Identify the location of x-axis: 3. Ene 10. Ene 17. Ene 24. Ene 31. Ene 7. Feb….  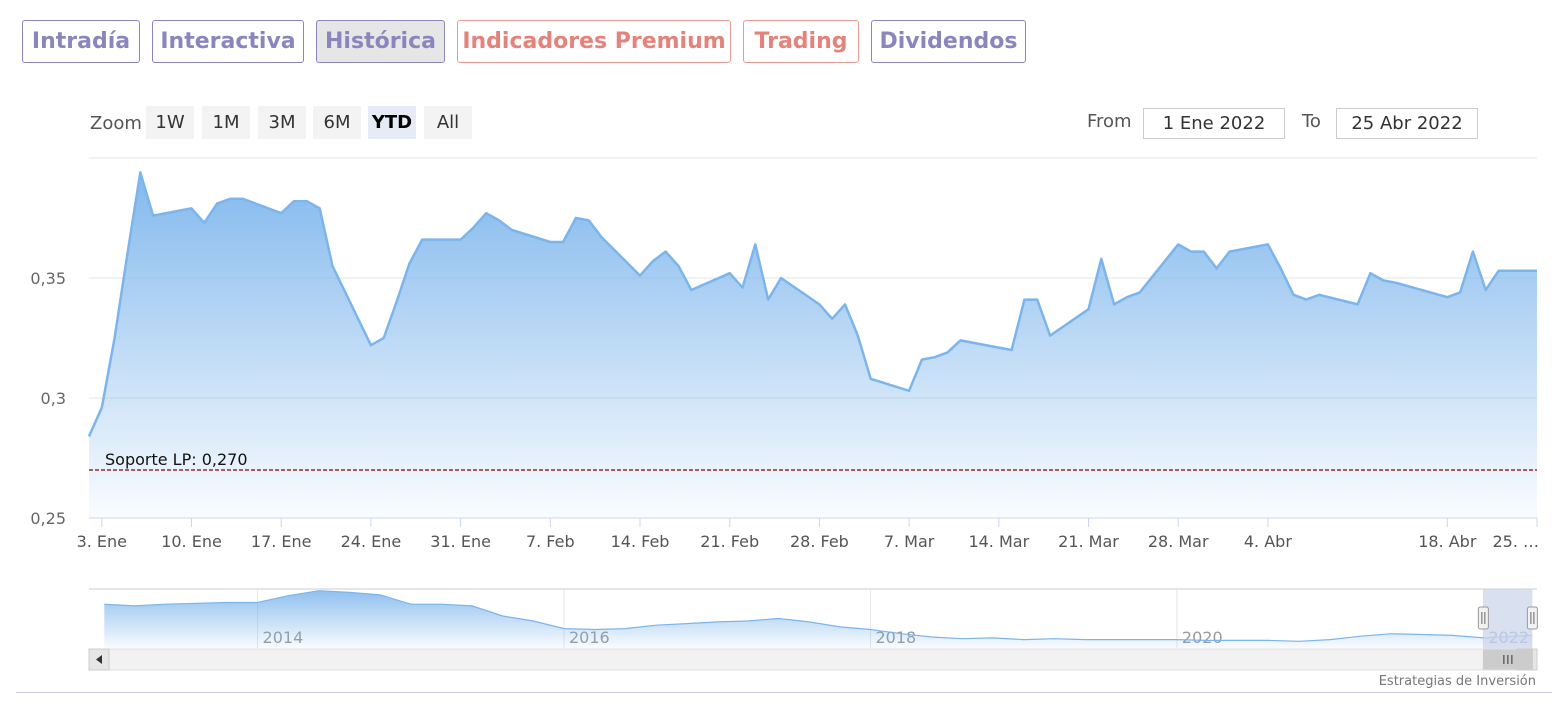
(808, 534).